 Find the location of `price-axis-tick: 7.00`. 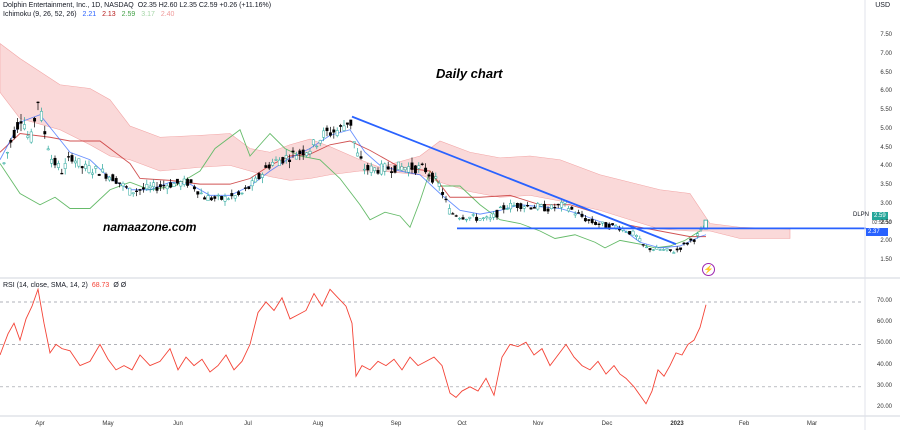

price-axis-tick: 7.00 is located at coordinates (886, 53).